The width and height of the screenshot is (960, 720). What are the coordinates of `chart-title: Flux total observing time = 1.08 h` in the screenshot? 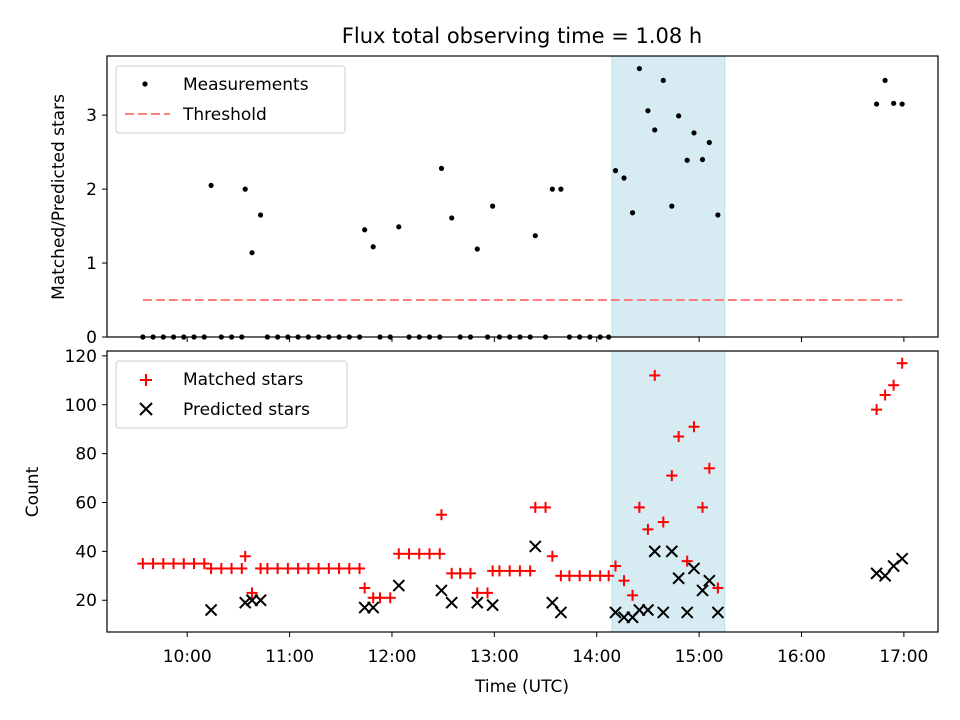 It's located at (522, 36).